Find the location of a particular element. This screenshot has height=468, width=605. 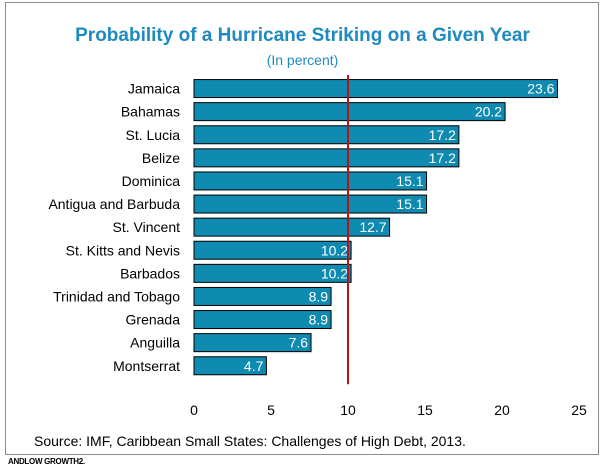

data-label: 4.7 is located at coordinates (254, 366).